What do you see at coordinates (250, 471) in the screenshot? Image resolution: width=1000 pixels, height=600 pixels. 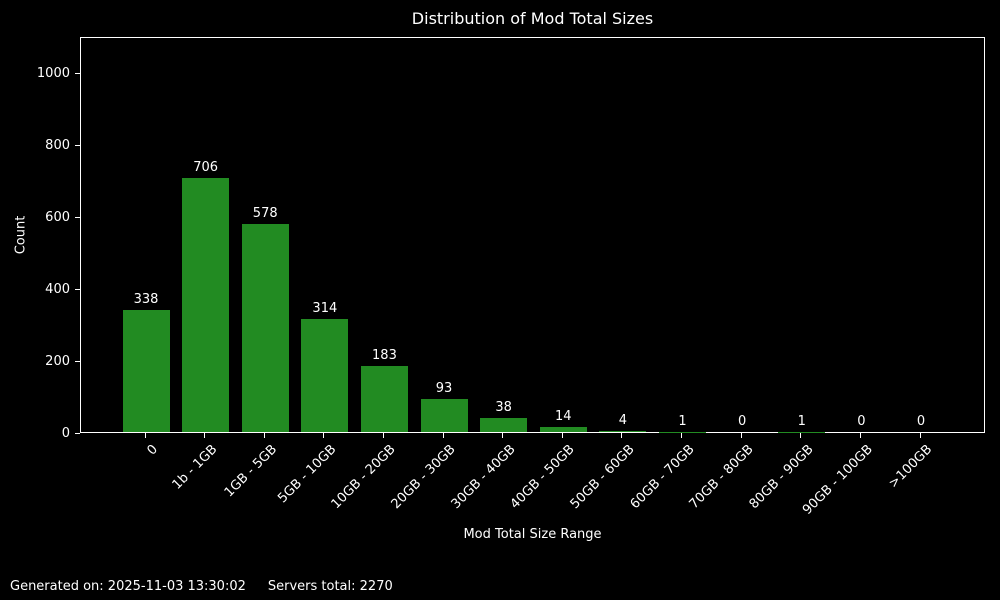 I see `x-tick-label-text: 1GB - 5GB` at bounding box center [250, 471].